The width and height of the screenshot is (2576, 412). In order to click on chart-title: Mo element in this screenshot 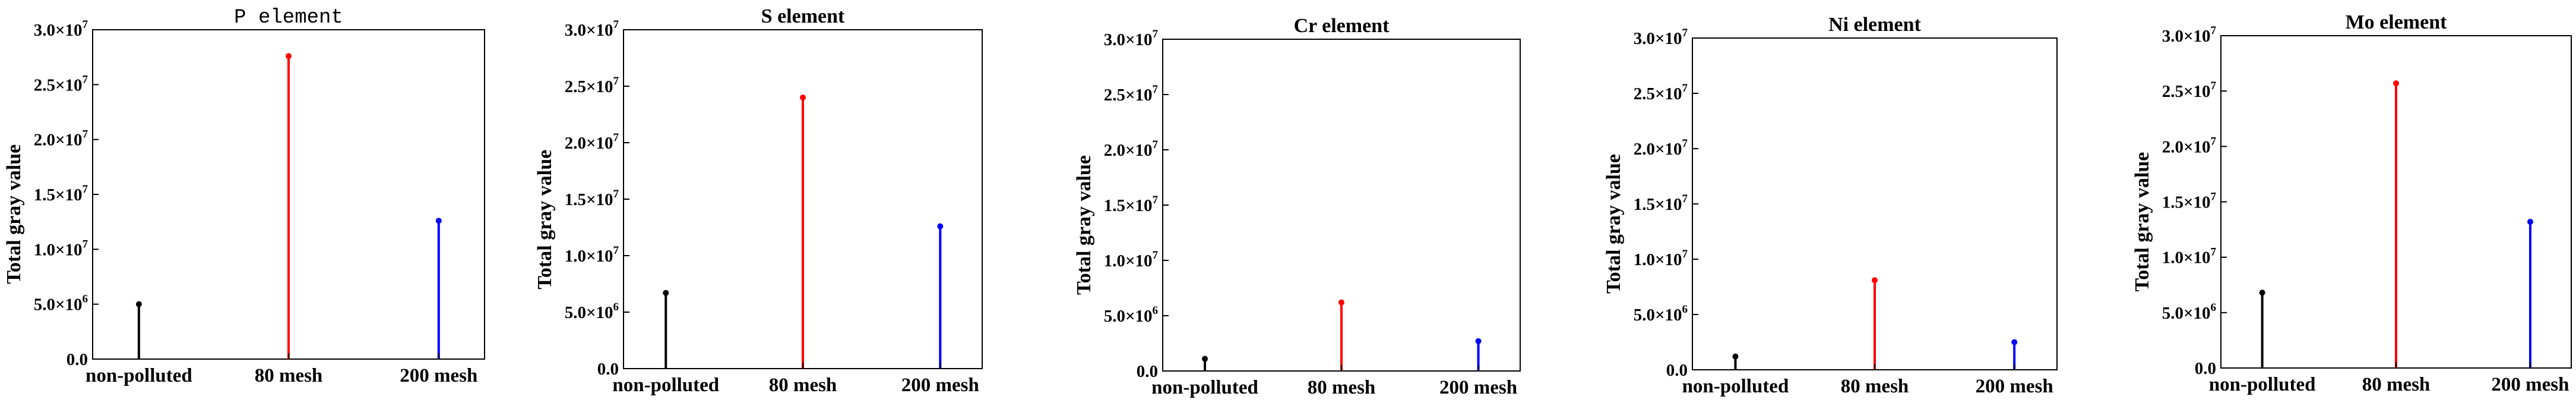, I will do `click(2397, 22)`.